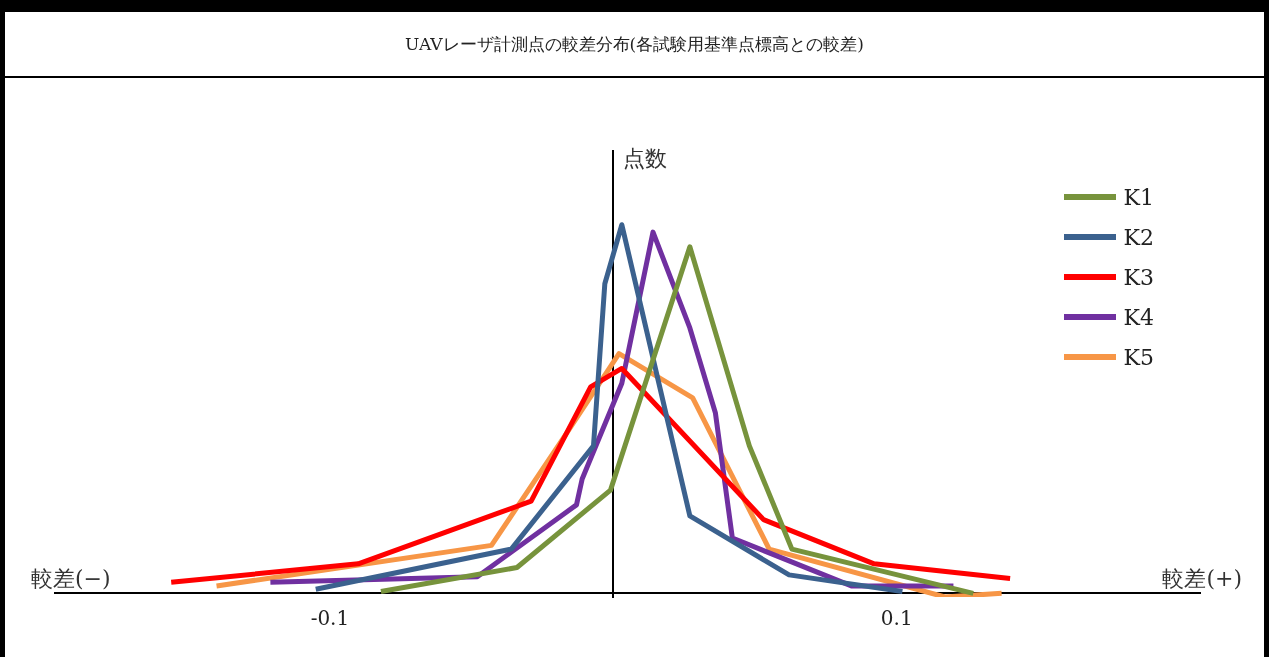 The width and height of the screenshot is (1269, 657). Describe the element at coordinates (1138, 237) in the screenshot. I see `legend-label: K2` at that location.